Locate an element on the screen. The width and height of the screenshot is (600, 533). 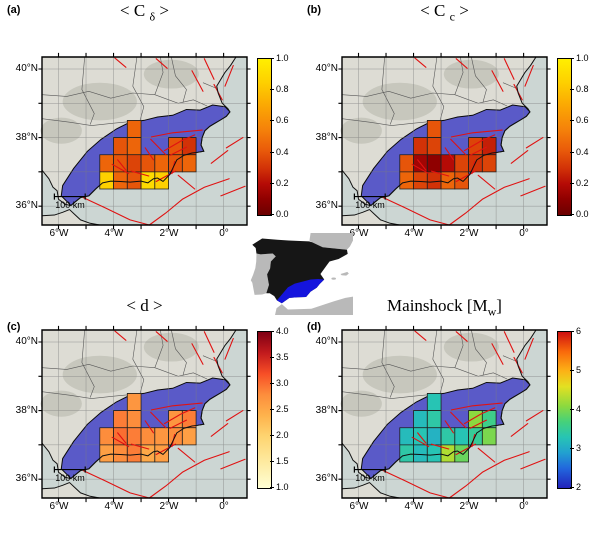
title-post: ] is located at coordinates (499, 305).